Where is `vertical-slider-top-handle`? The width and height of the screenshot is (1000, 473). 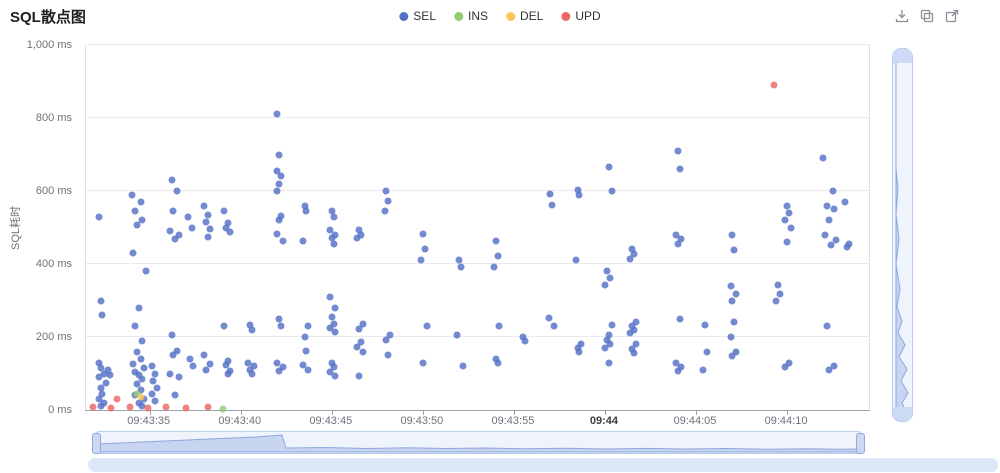 vertical-slider-top-handle is located at coordinates (902, 56).